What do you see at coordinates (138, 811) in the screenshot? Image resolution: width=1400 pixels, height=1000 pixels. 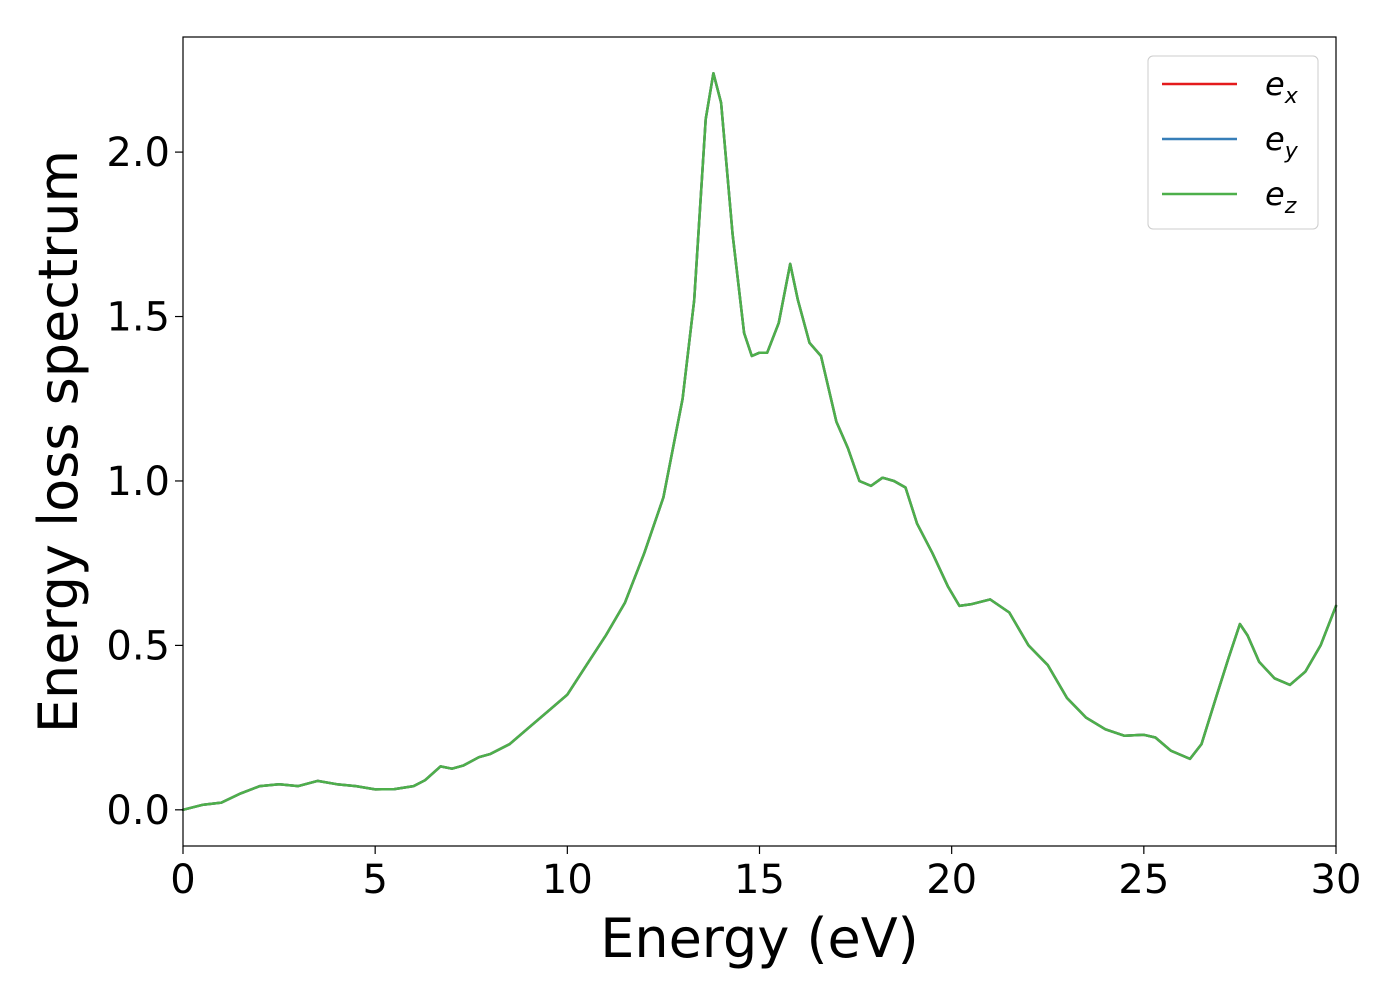 I see `y-tick-label: 0.0` at bounding box center [138, 811].